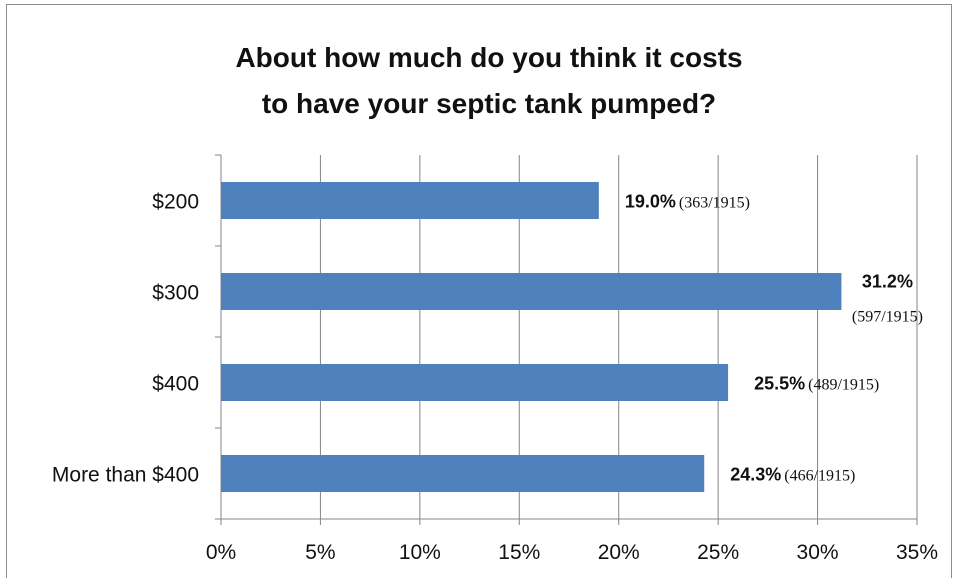 Image resolution: width=956 pixels, height=579 pixels. Describe the element at coordinates (489, 103) in the screenshot. I see `chart-title-line-2: to have your septic tank pumped?` at that location.